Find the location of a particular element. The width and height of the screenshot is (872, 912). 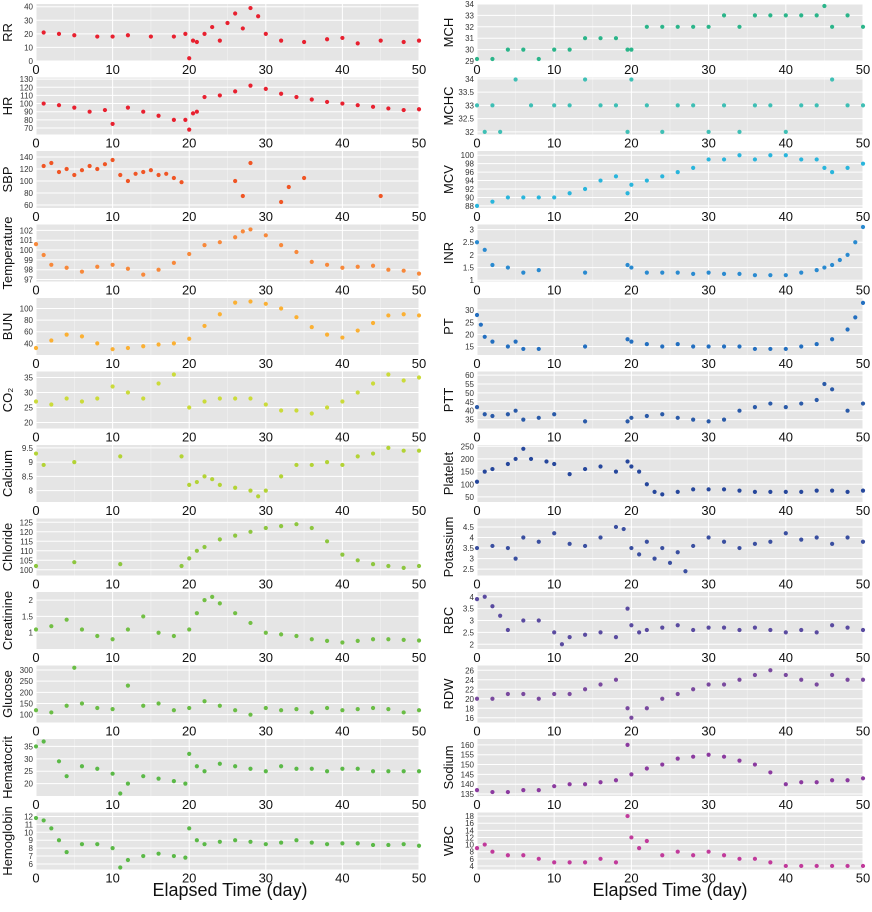

y-tick-label: 130 is located at coordinates (27, 79).